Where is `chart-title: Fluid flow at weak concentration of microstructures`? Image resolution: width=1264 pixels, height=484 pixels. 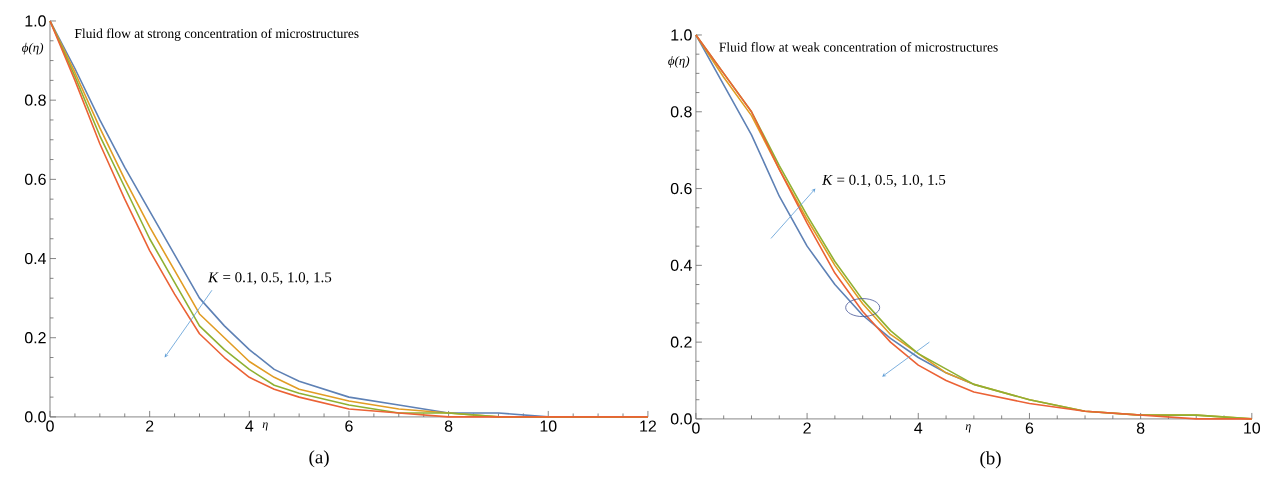 chart-title: Fluid flow at weak concentration of microstructures is located at coordinates (858, 47).